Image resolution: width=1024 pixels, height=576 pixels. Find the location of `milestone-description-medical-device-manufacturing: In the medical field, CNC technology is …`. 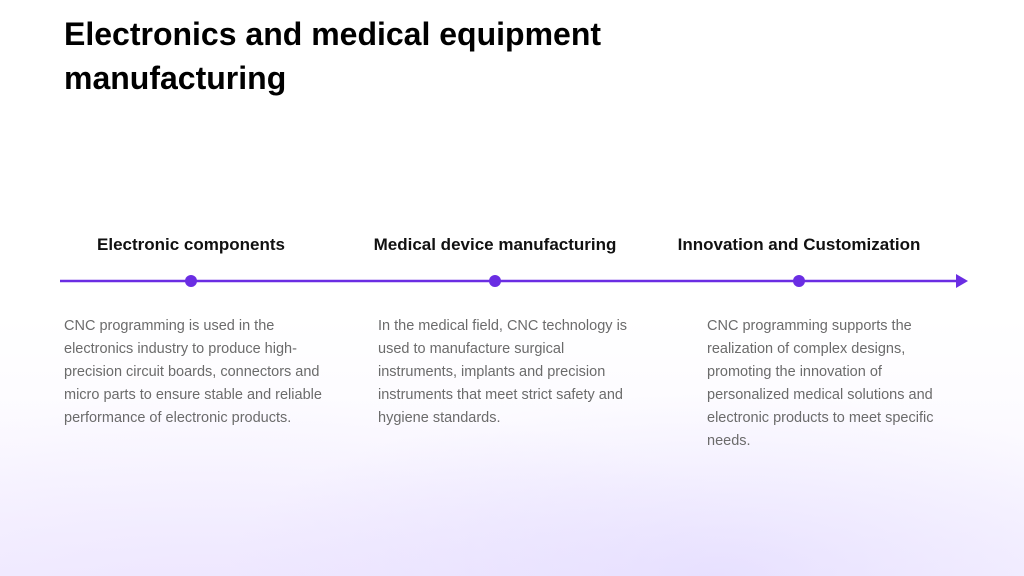

milestone-description-medical-device-manufacturing: In the medical field, CNC technology is … is located at coordinates (503, 372).